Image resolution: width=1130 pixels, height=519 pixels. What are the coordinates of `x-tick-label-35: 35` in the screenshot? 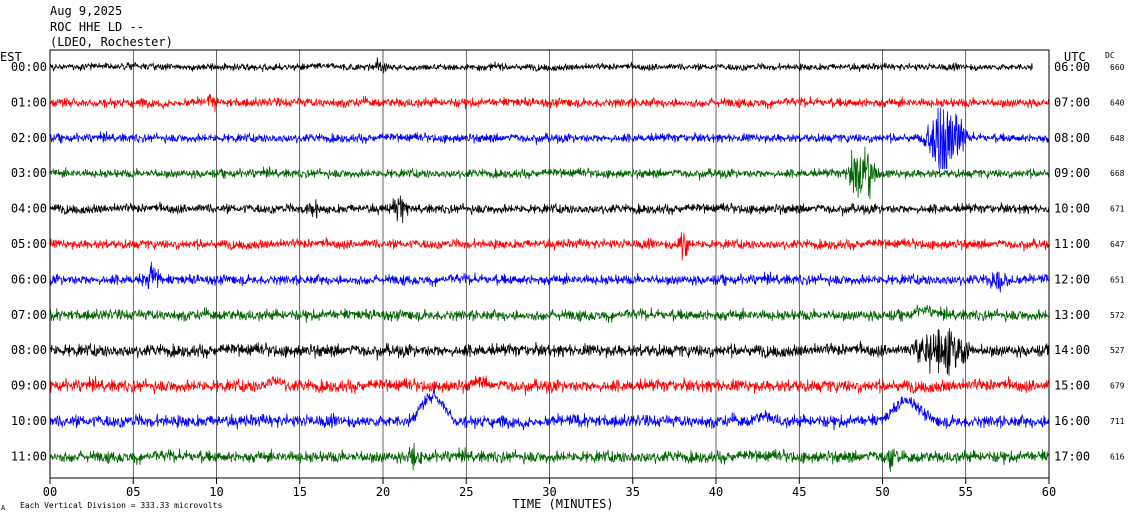 It's located at (633, 492).